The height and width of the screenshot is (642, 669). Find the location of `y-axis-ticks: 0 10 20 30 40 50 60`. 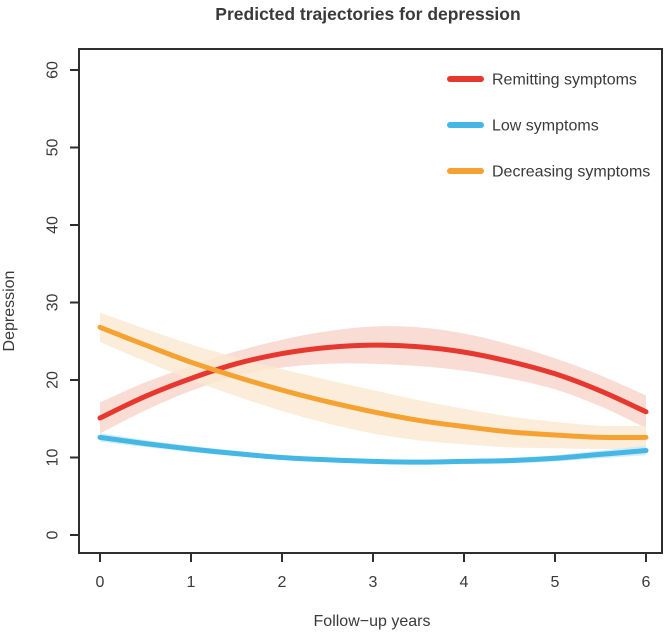

y-axis-ticks: 0 10 20 30 40 50 60 is located at coordinates (61, 300).